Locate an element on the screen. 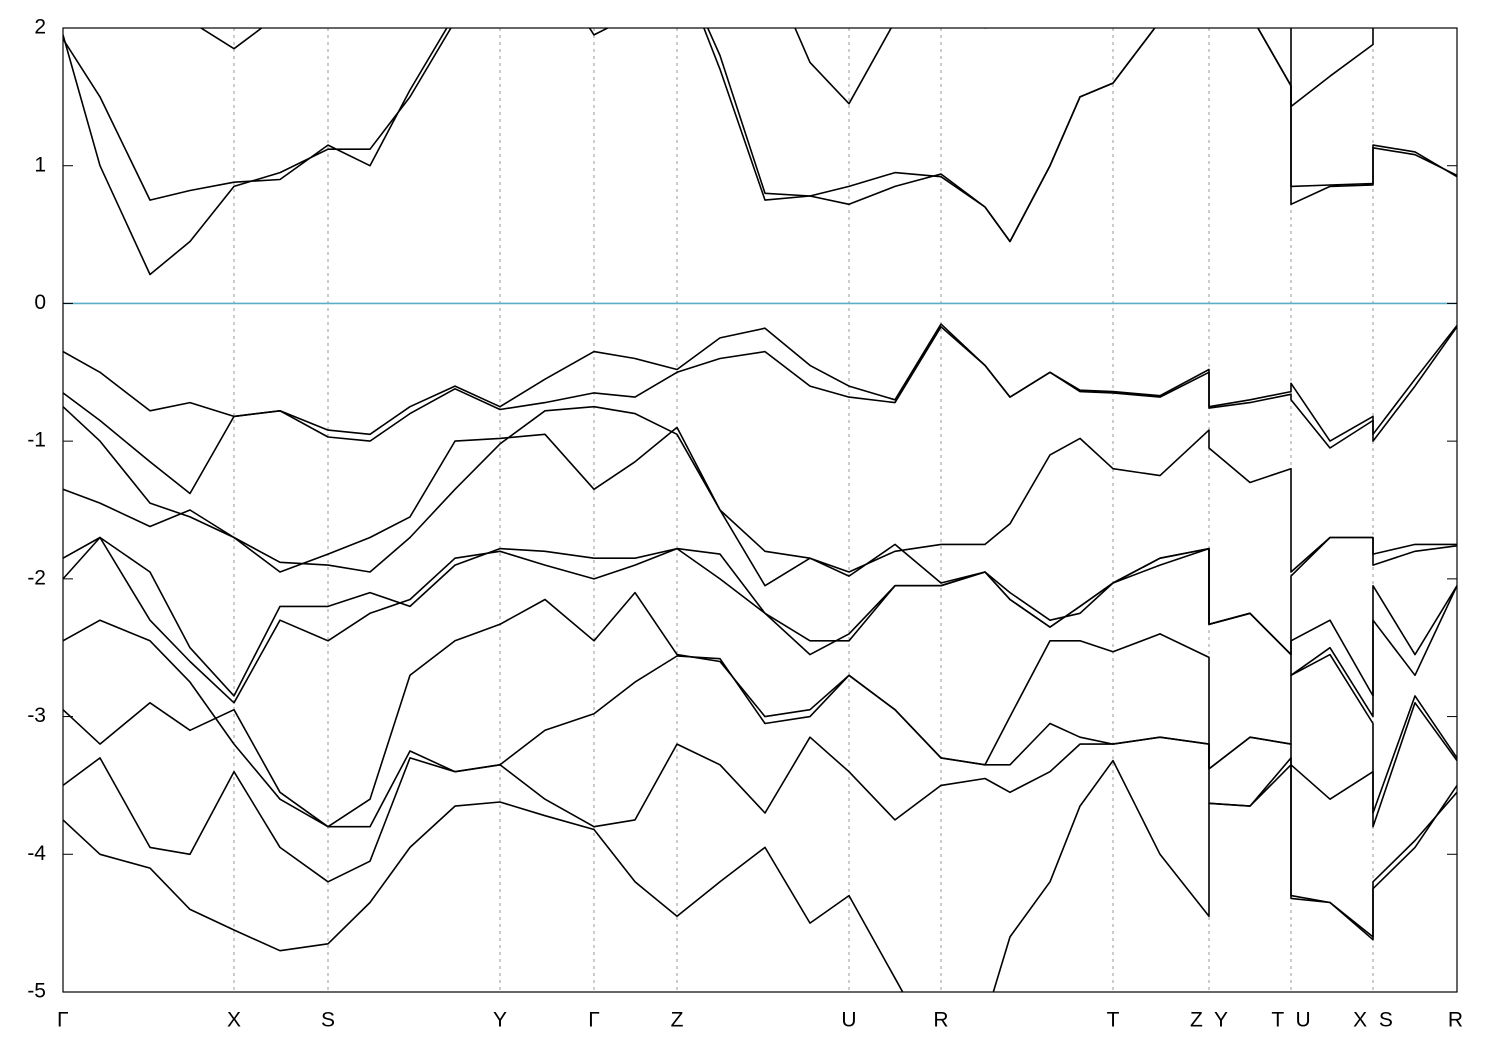  x-tick-label: T U is located at coordinates (1290, 1020).